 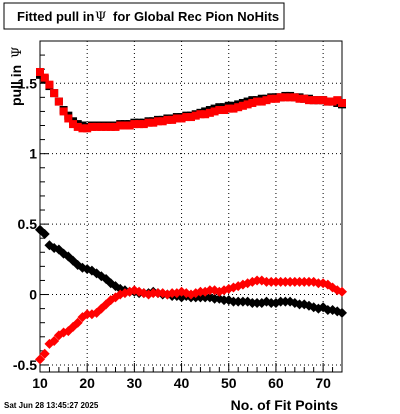 I want to click on title-box, so click(x=144, y=16).